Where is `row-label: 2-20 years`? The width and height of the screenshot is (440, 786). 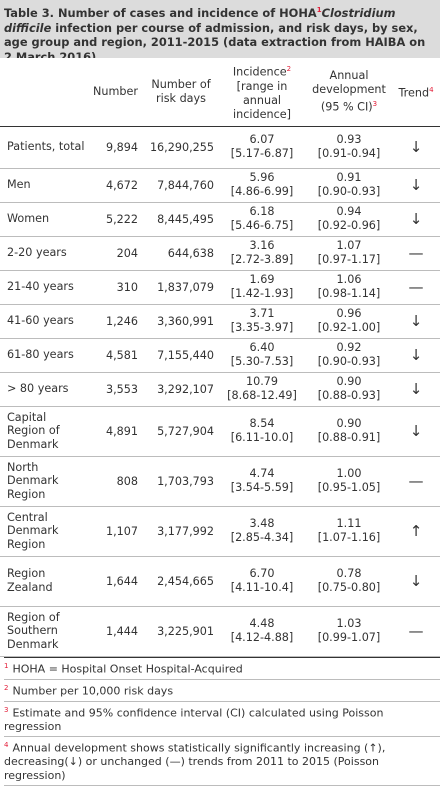
row-label: 2-20 years is located at coordinates (37, 253).